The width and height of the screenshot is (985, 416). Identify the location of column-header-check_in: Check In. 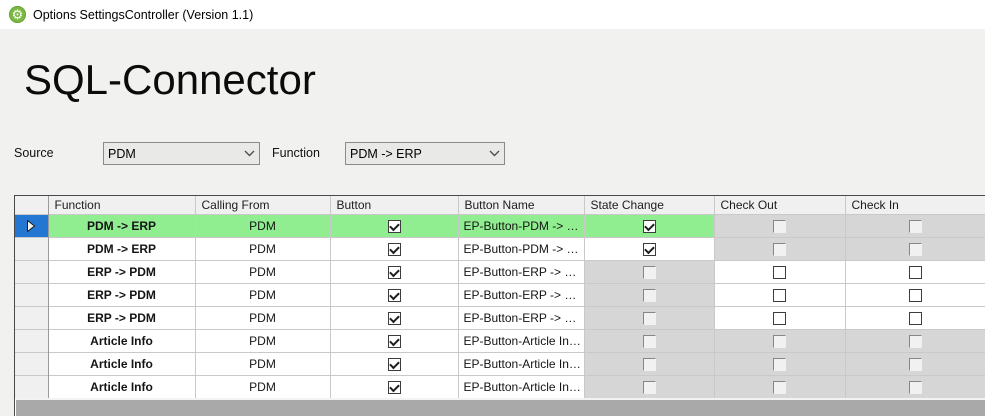
(914, 205).